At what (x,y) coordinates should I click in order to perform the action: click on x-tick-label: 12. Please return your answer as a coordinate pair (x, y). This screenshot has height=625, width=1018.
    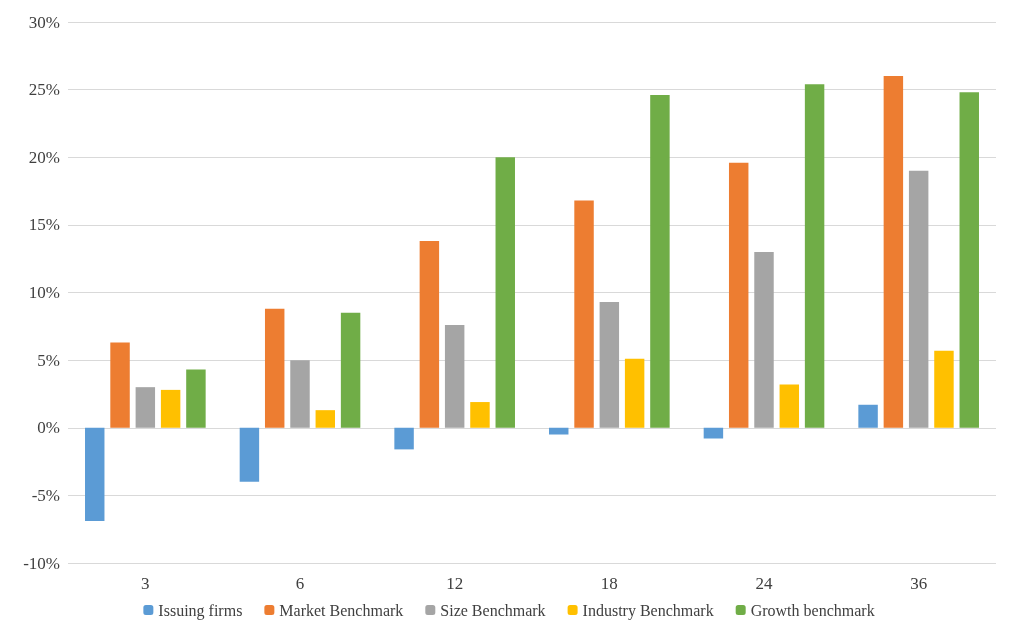
    Looking at the image, I should click on (455, 583).